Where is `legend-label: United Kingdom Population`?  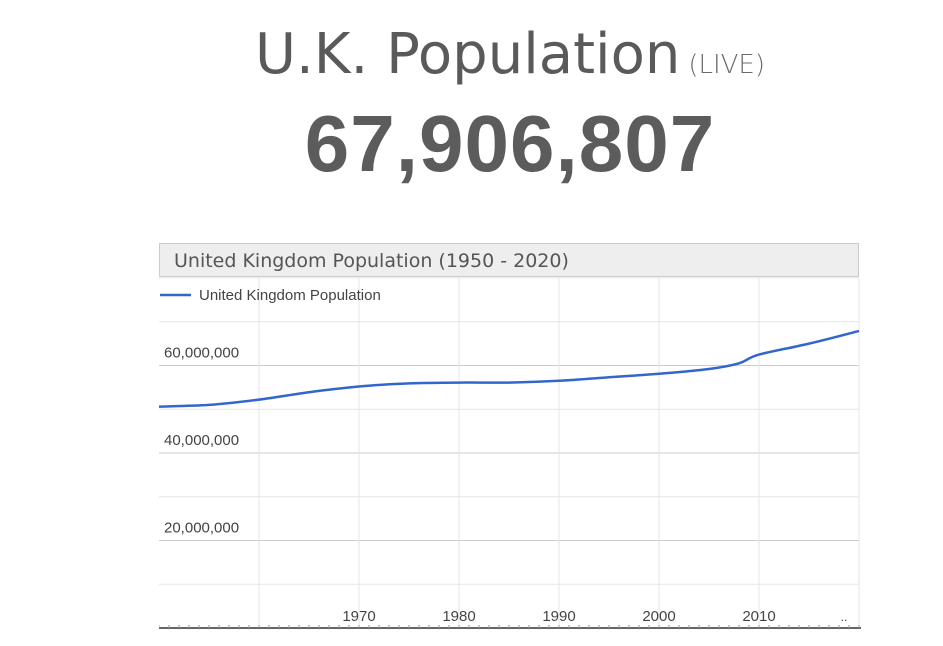
legend-label: United Kingdom Population is located at coordinates (290, 295).